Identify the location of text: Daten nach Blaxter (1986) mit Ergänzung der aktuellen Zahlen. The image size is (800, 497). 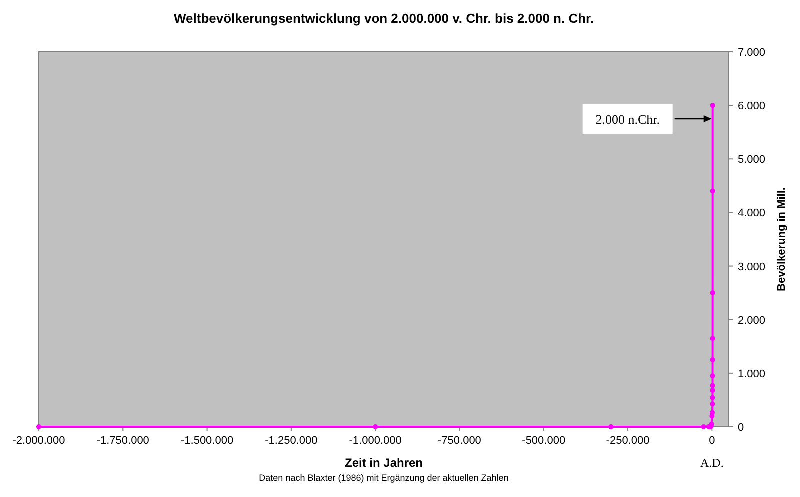
(384, 478).